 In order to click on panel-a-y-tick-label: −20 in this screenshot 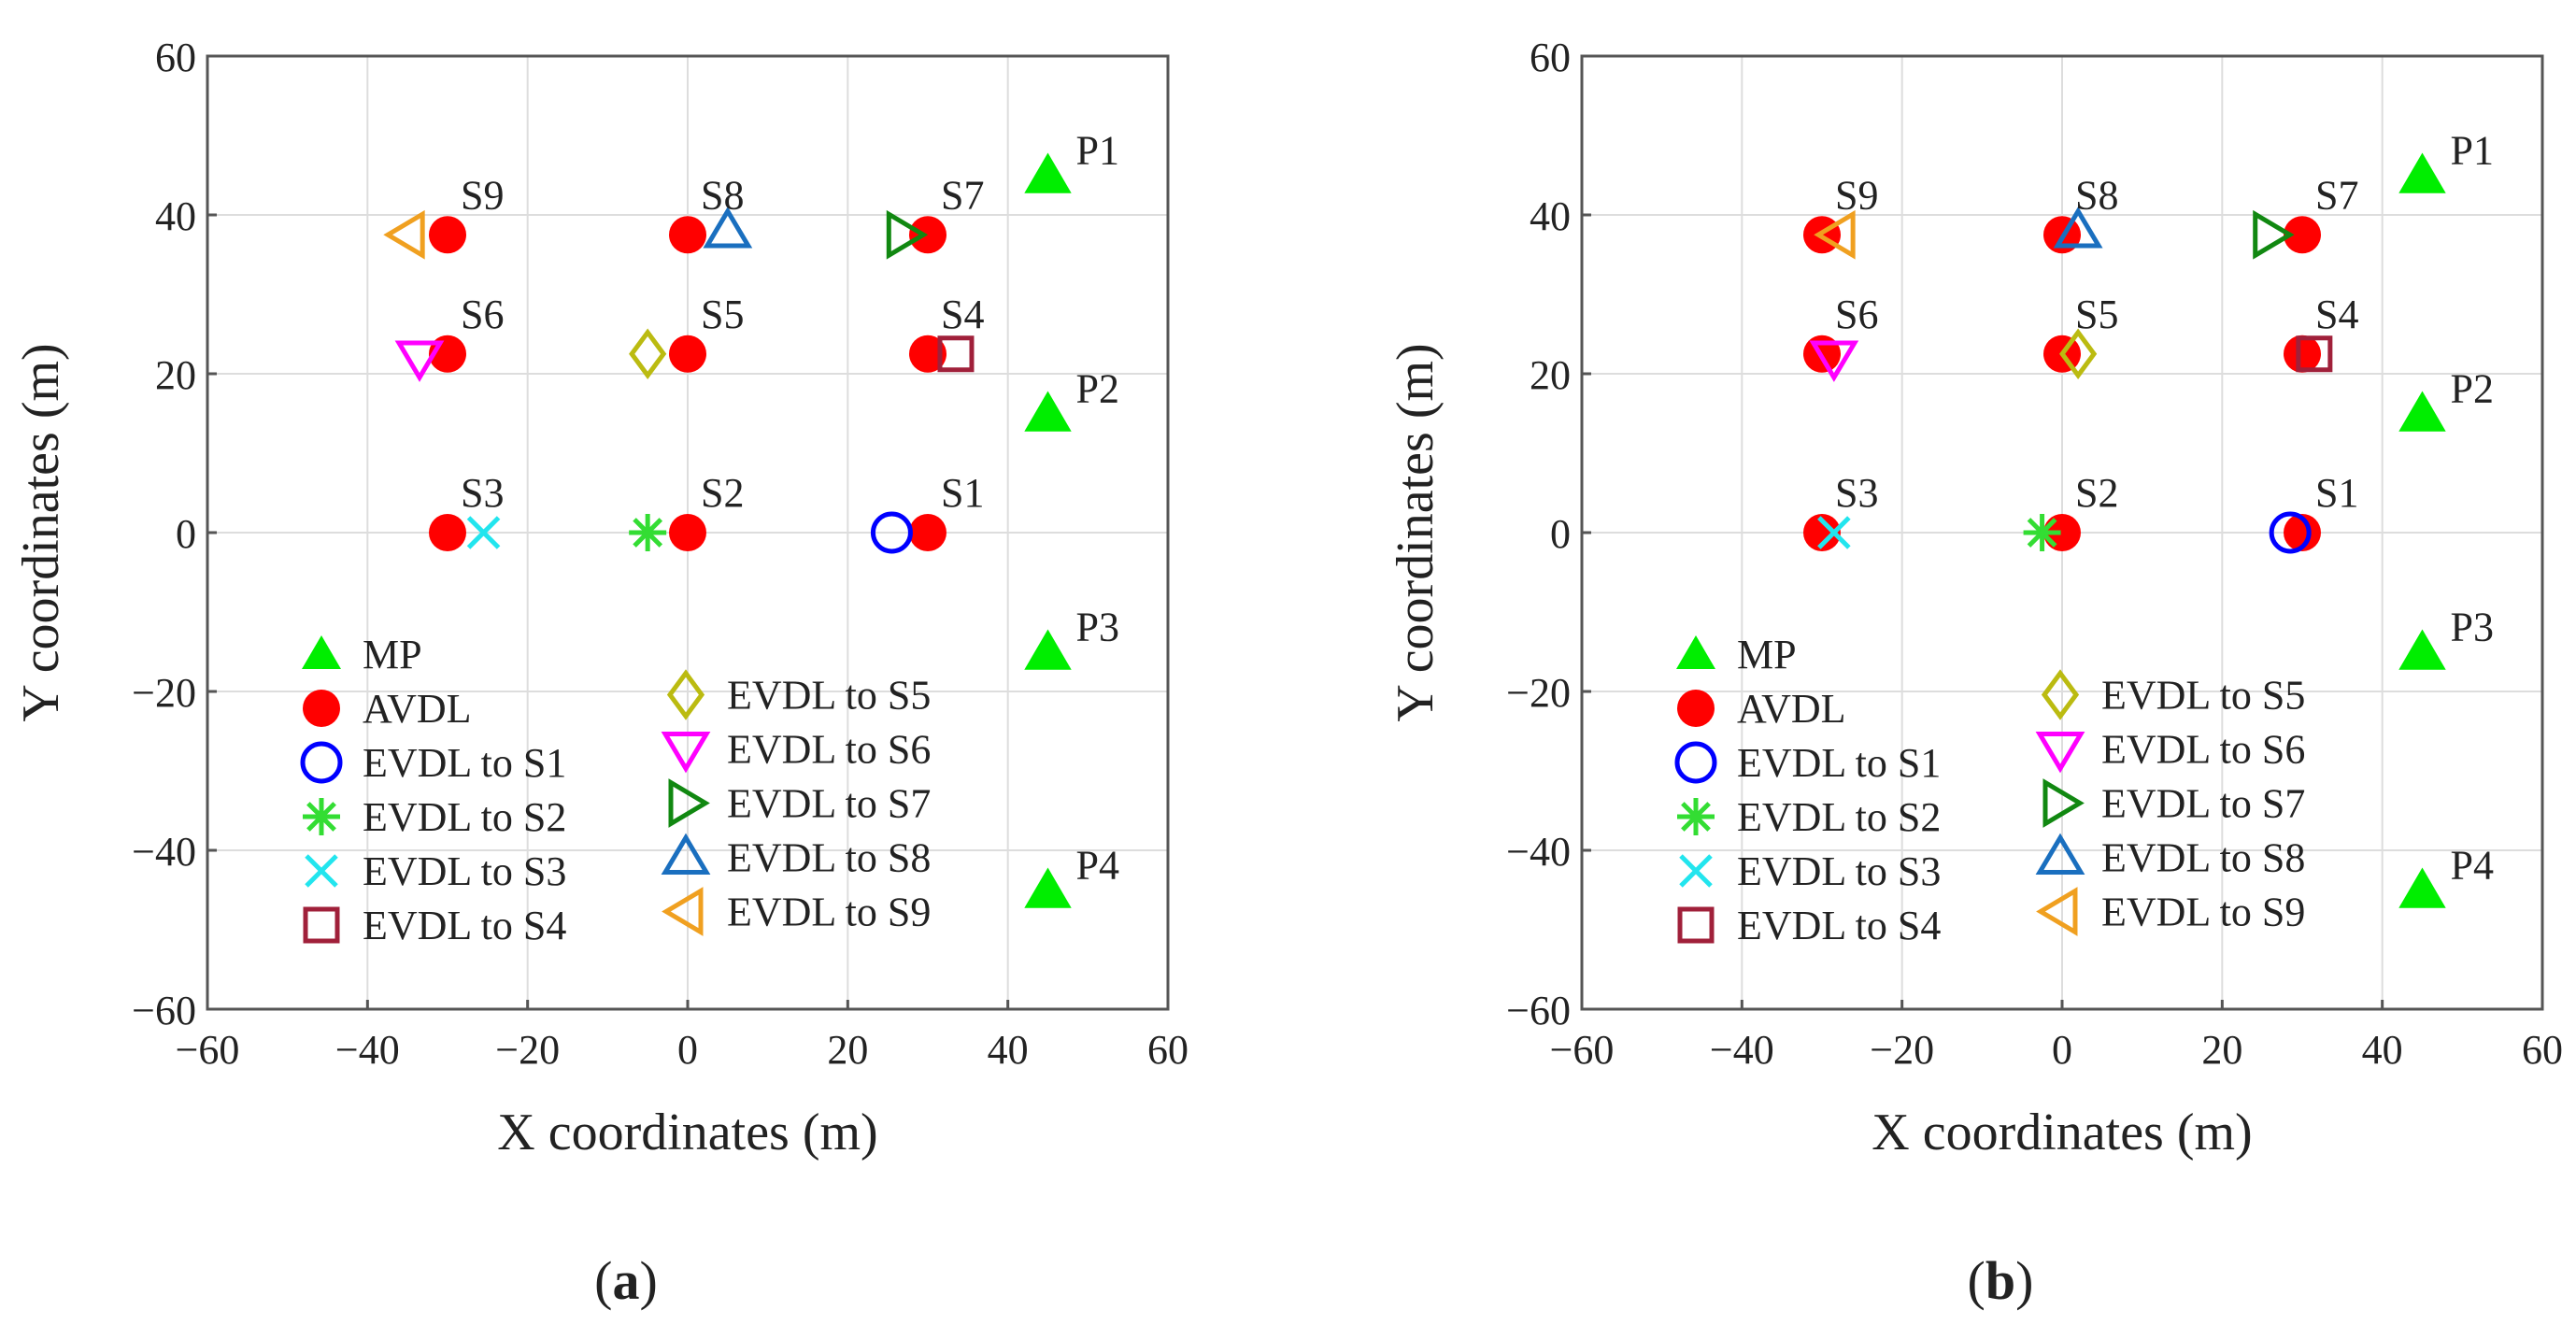, I will do `click(164, 693)`.